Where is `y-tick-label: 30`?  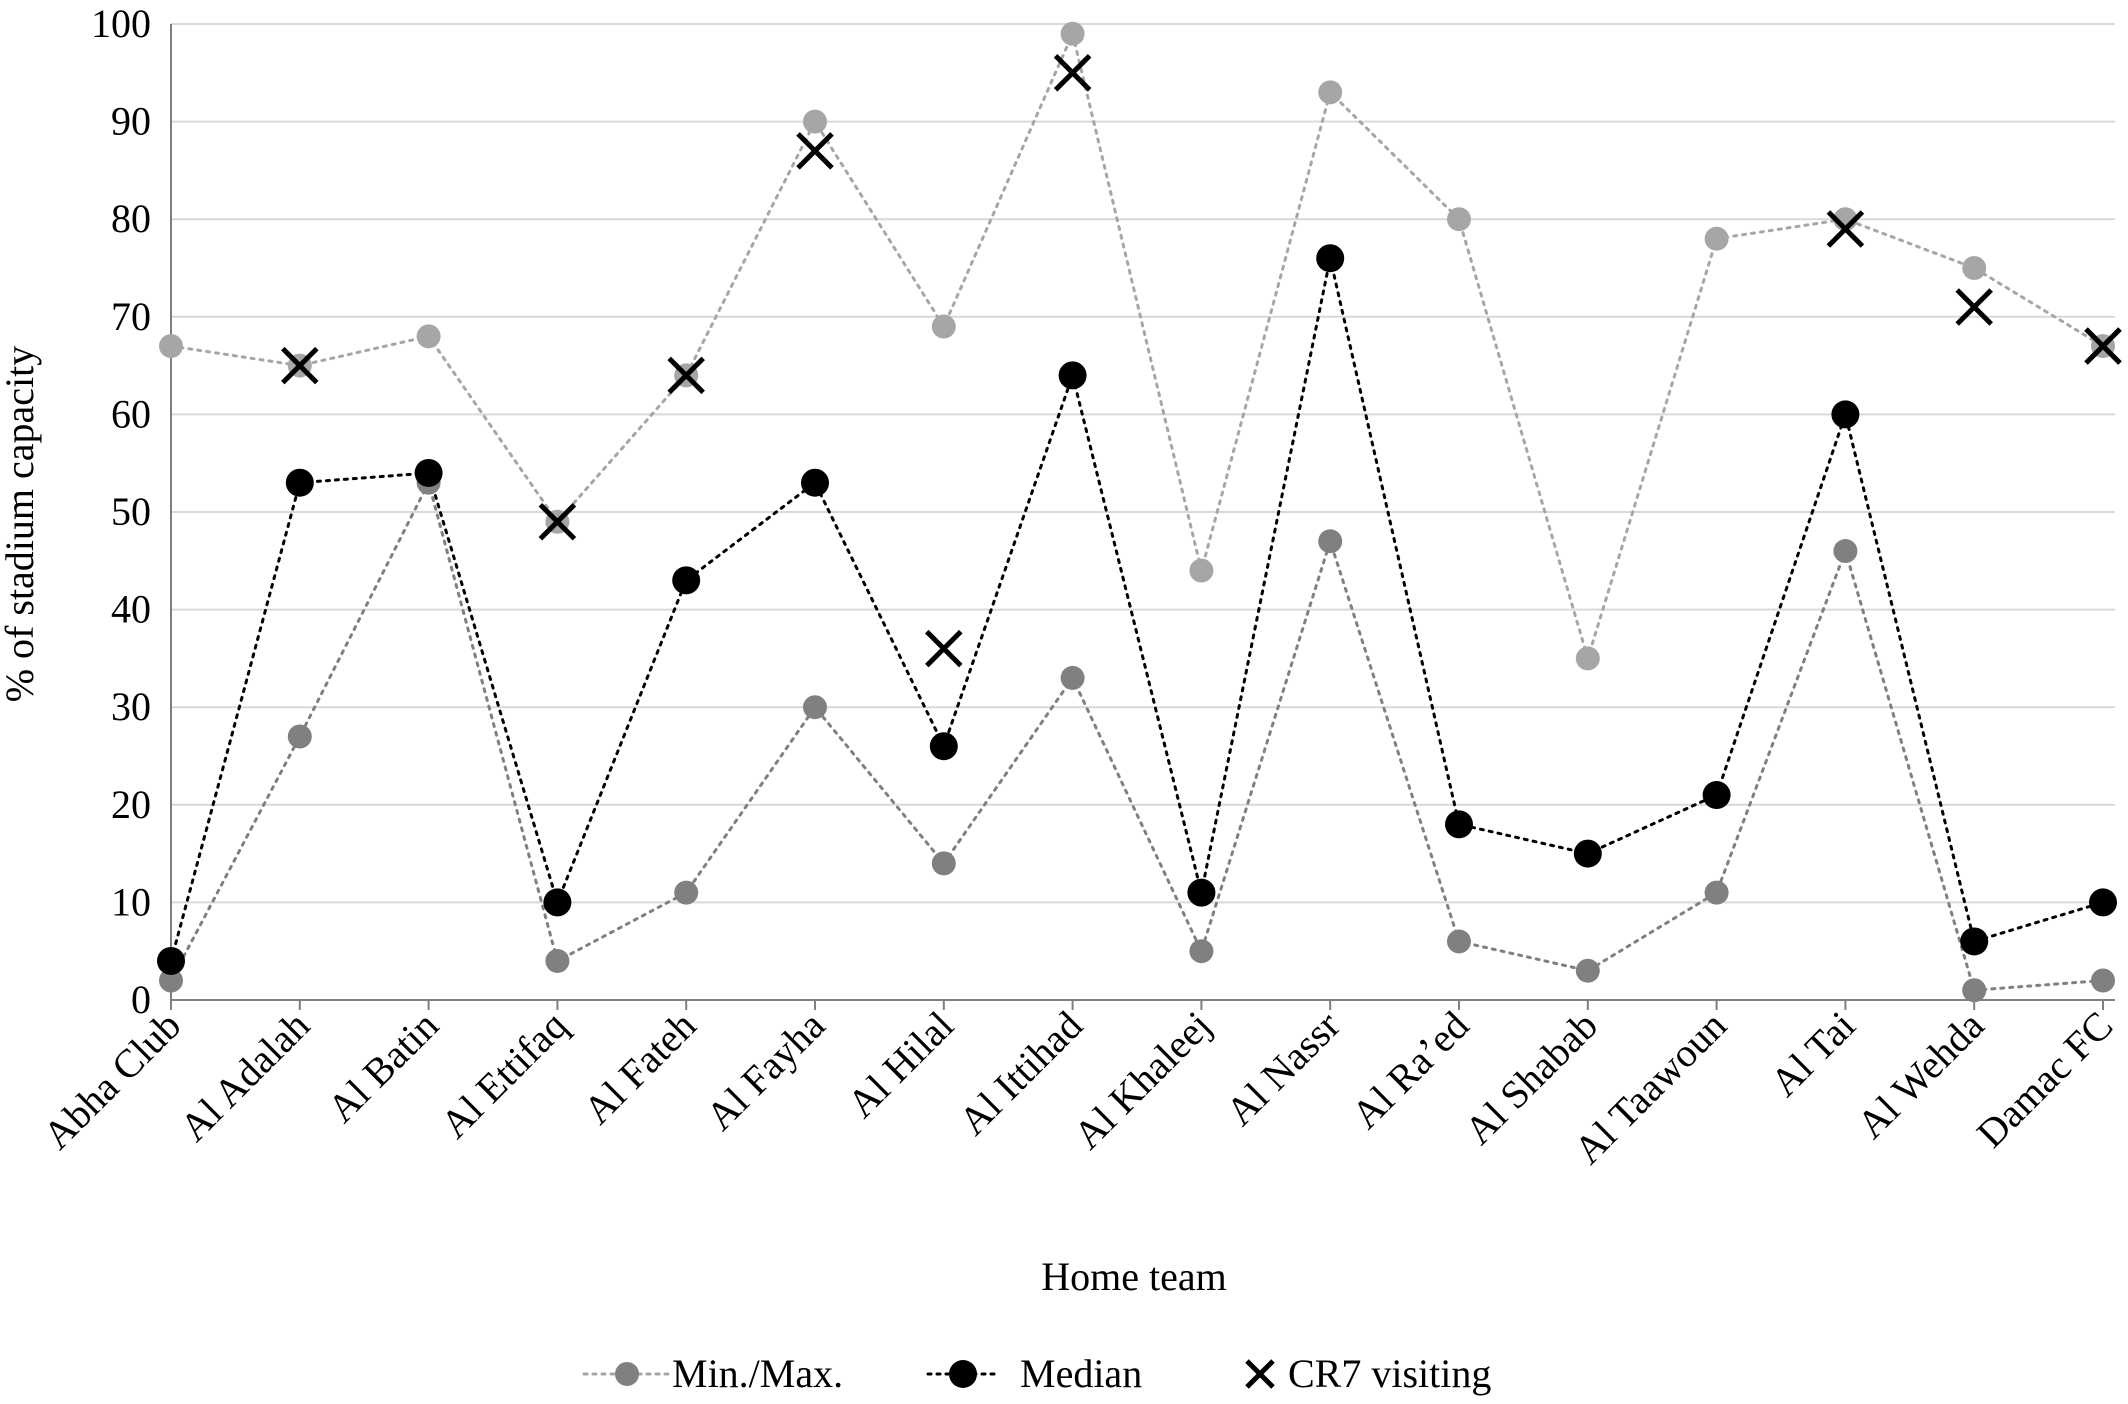 y-tick-label: 30 is located at coordinates (131, 706).